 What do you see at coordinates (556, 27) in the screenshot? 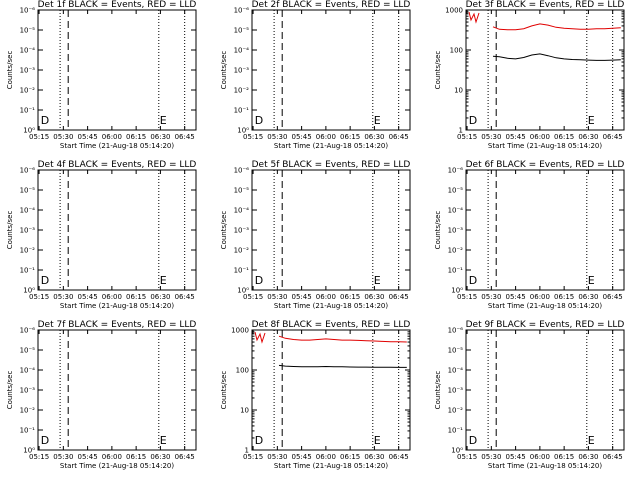
I see `series-line-lld` at bounding box center [556, 27].